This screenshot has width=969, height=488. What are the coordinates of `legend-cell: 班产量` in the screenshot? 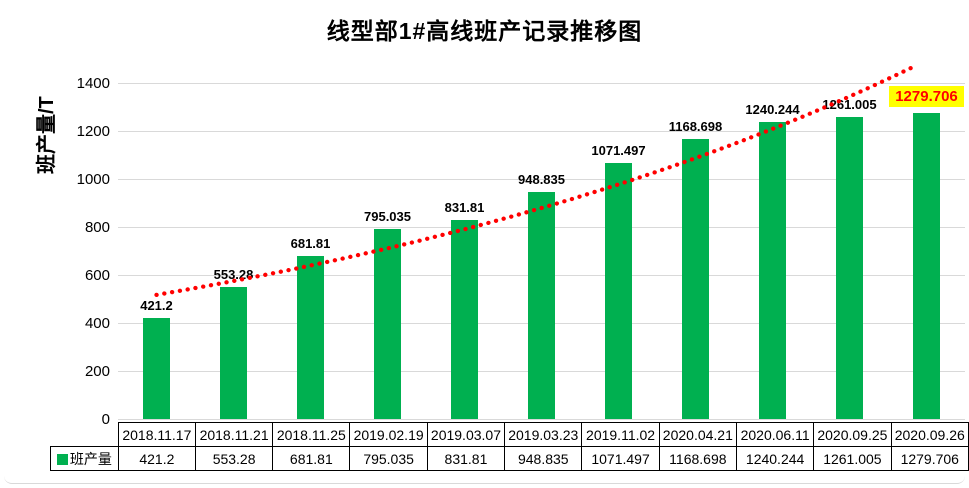 It's located at (84, 458).